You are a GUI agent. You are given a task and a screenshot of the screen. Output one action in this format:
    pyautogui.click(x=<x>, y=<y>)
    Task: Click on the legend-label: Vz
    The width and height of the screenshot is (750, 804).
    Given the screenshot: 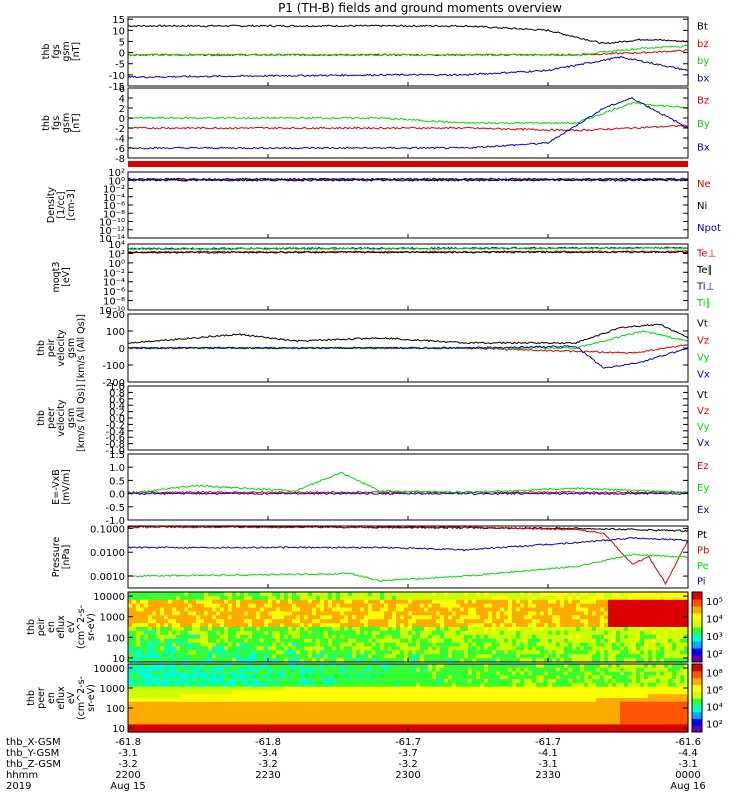 What is the action you would take?
    pyautogui.click(x=703, y=341)
    